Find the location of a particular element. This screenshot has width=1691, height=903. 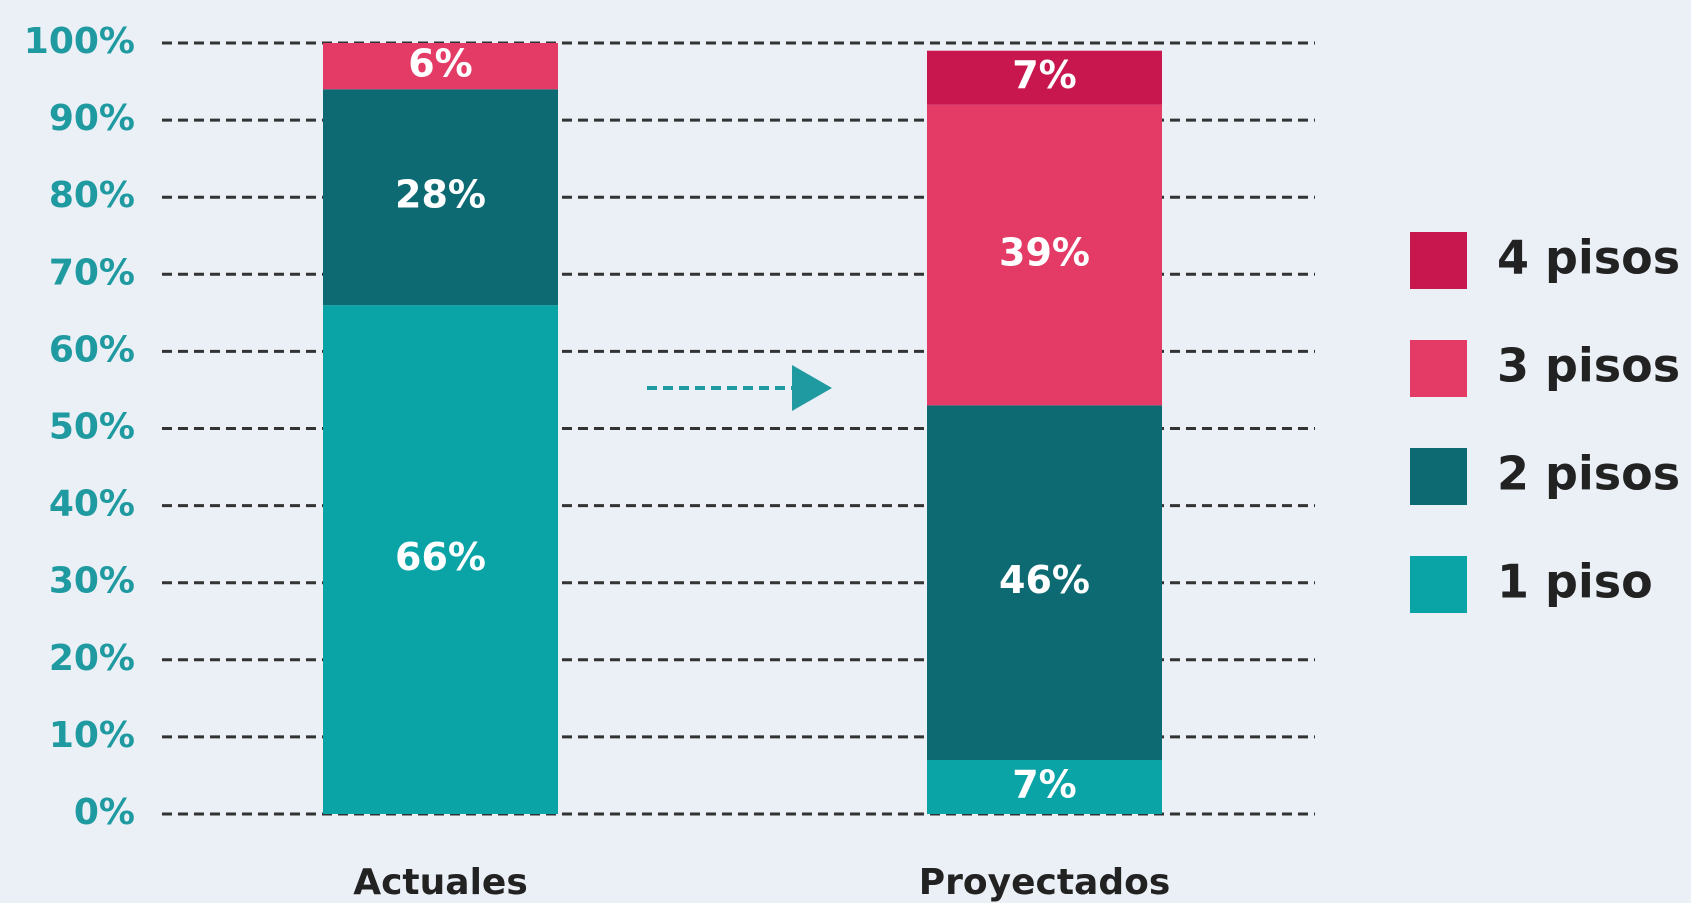

y-tick-label: 0% is located at coordinates (104, 812).